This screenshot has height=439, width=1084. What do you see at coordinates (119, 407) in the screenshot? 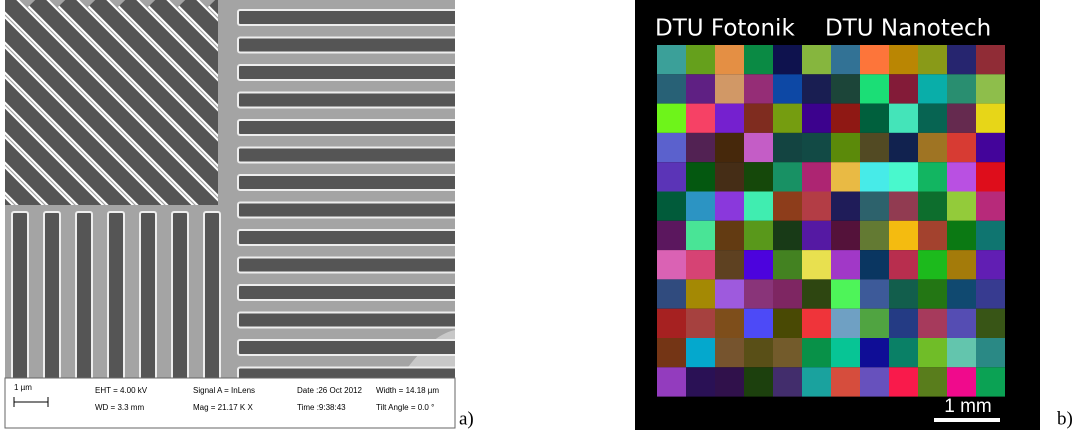
I see `info-text: WD = 3.3 mm` at bounding box center [119, 407].